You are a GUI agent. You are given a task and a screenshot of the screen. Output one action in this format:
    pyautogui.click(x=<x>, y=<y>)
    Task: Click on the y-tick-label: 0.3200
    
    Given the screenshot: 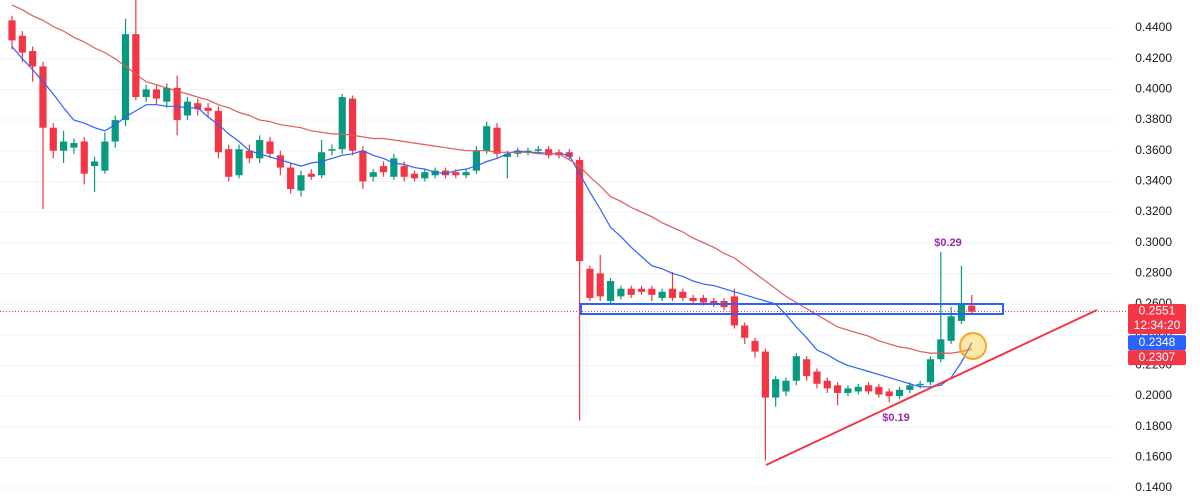 What is the action you would take?
    pyautogui.click(x=1153, y=211)
    